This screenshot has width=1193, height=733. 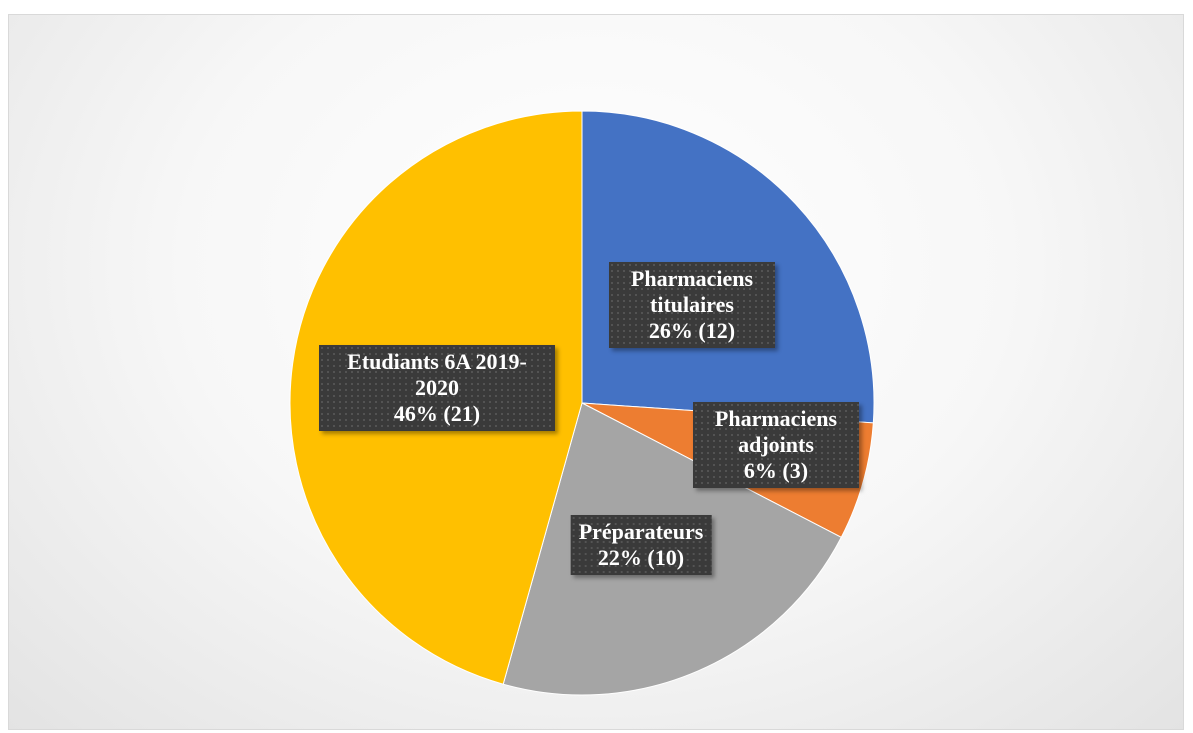 What do you see at coordinates (641, 531) in the screenshot?
I see `category: Préparateurs` at bounding box center [641, 531].